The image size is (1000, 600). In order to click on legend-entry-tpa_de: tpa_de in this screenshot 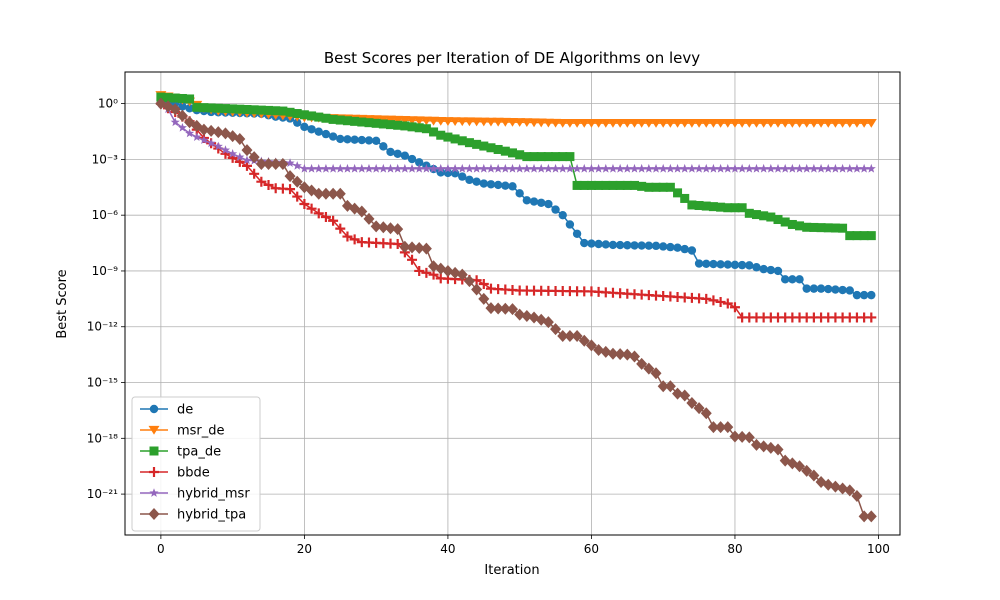, I will do `click(180, 452)`.